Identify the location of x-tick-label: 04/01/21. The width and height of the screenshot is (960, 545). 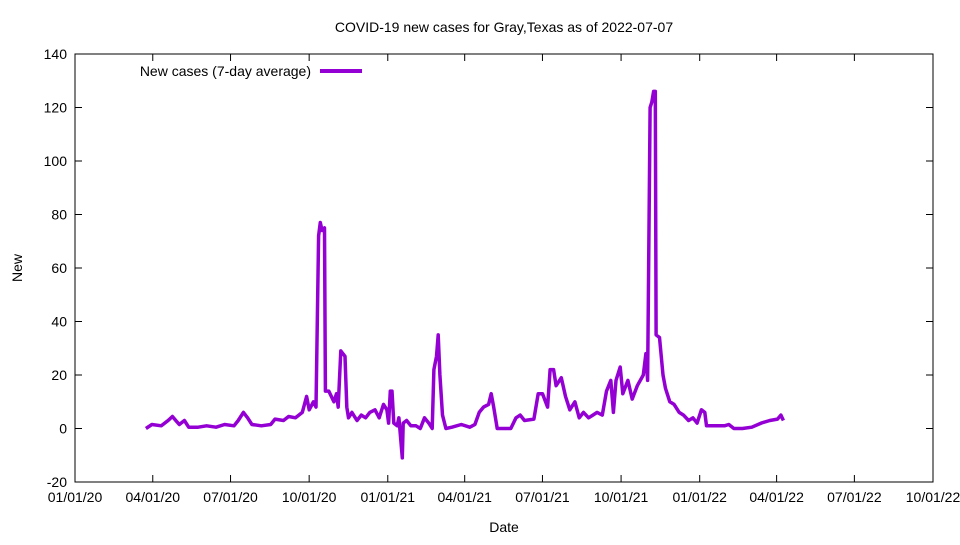
(464, 497).